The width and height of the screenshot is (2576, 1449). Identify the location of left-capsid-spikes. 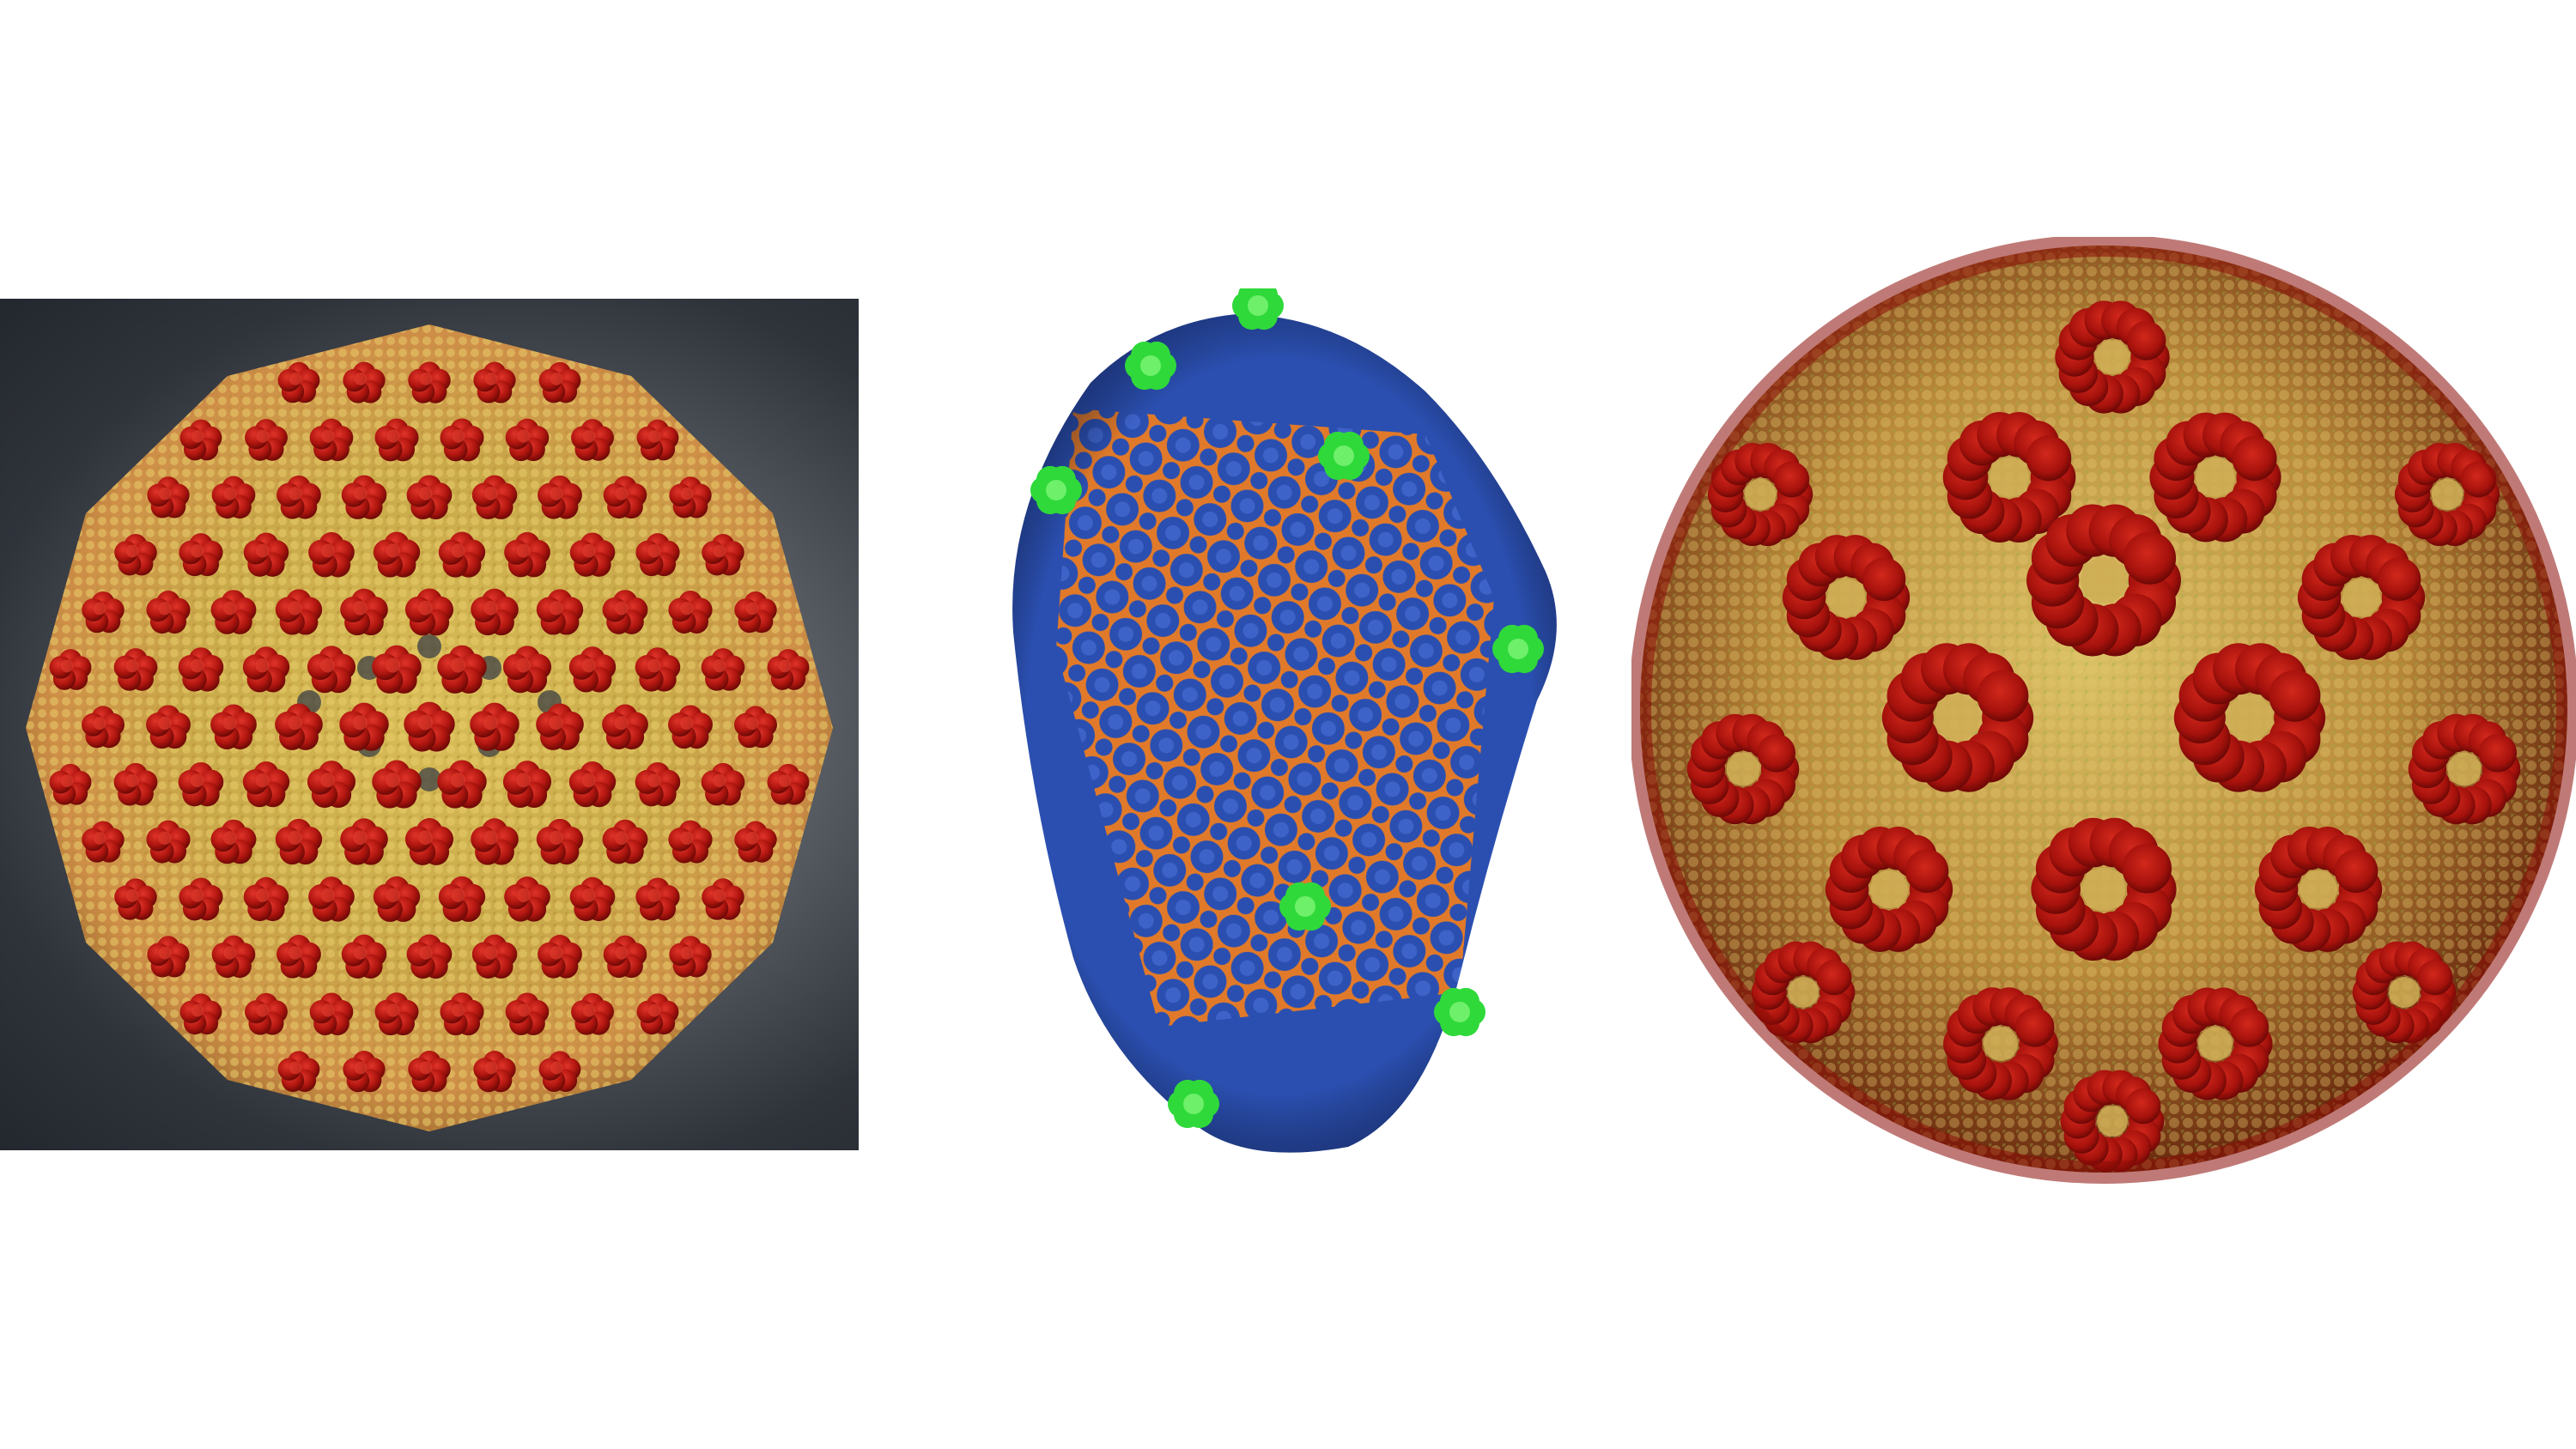
(430, 727).